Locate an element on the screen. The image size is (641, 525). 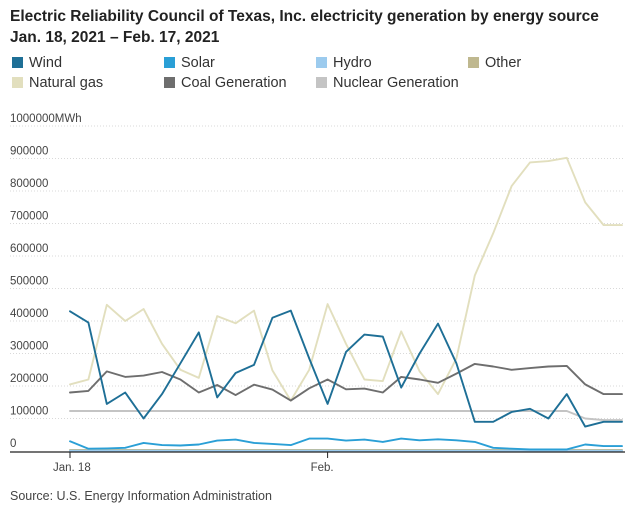
legend-item-natural-gas: Natural gas is located at coordinates (57, 83).